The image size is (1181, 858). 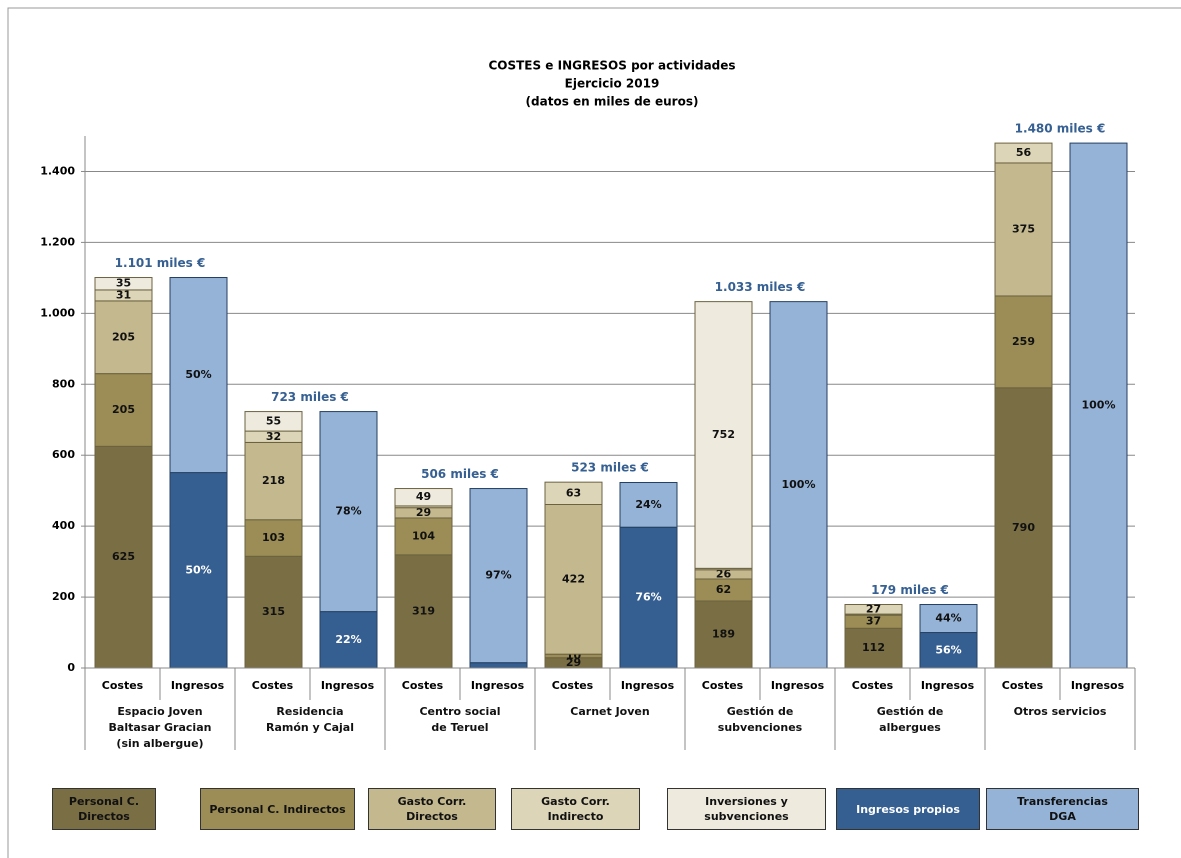 I want to click on data-label: 31, so click(x=123, y=294).